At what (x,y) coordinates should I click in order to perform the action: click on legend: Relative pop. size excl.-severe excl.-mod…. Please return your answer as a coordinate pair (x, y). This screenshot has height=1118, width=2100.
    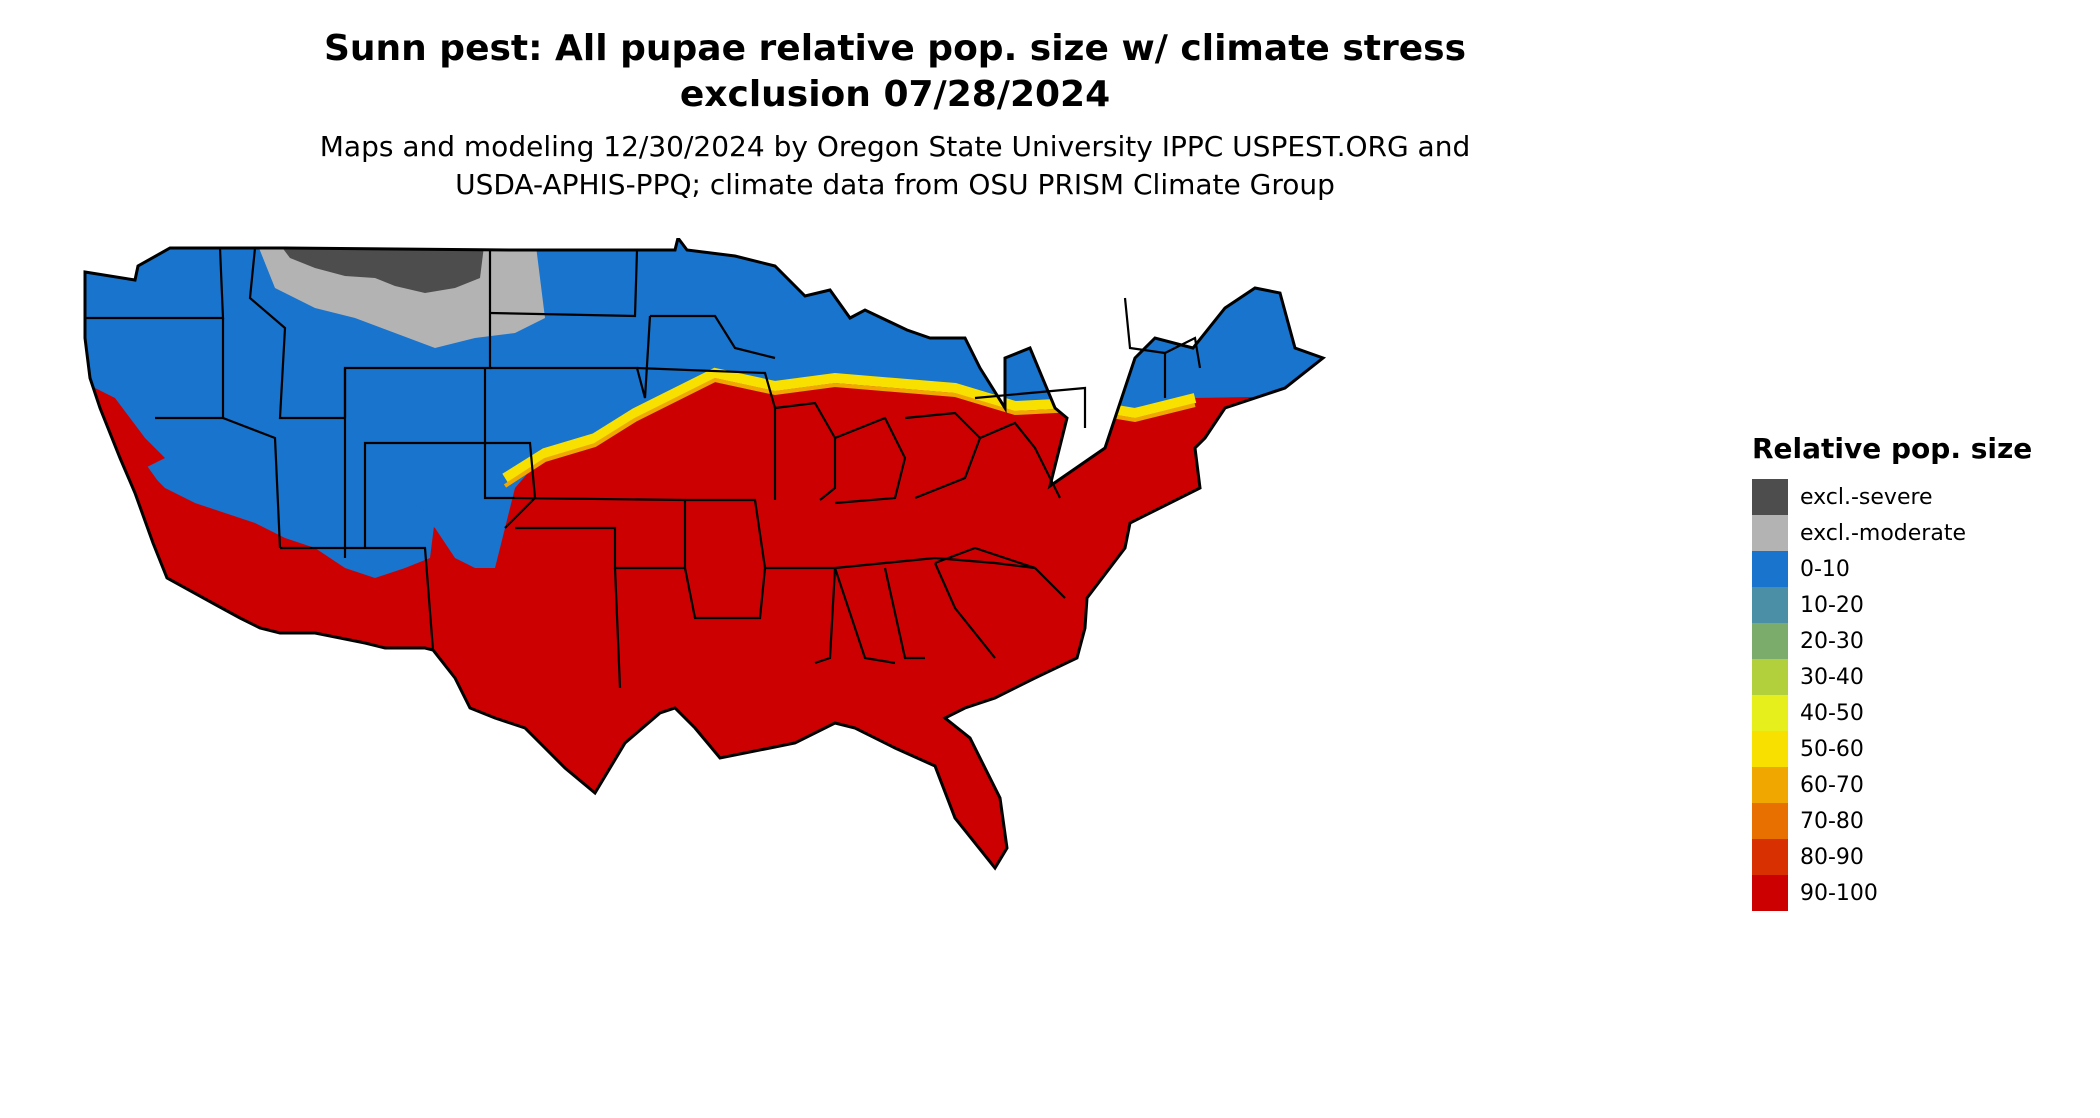
    Looking at the image, I should click on (1892, 671).